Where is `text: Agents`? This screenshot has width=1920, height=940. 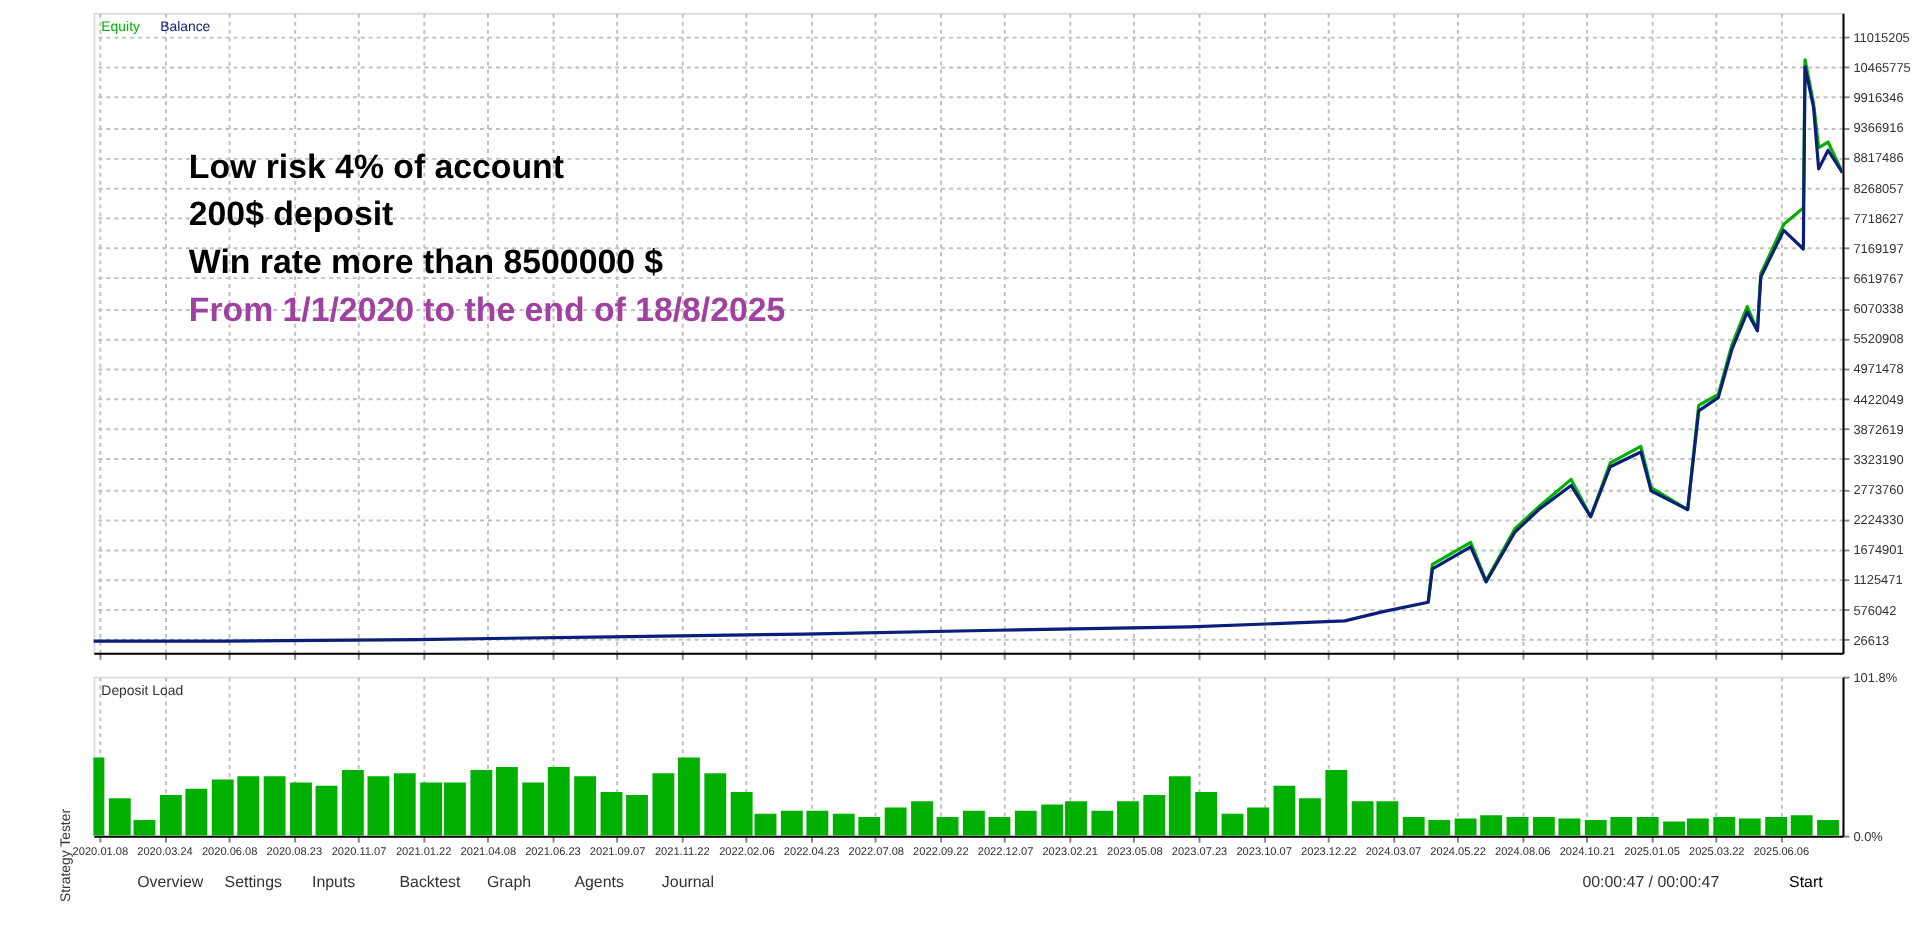
text: Agents is located at coordinates (599, 882).